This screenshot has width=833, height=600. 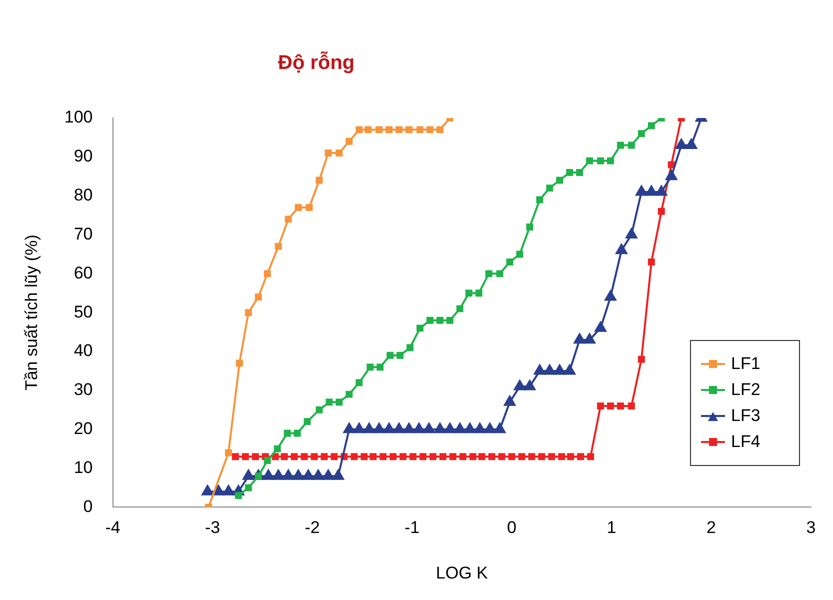 What do you see at coordinates (462, 572) in the screenshot?
I see `x-axis-title: LOG K` at bounding box center [462, 572].